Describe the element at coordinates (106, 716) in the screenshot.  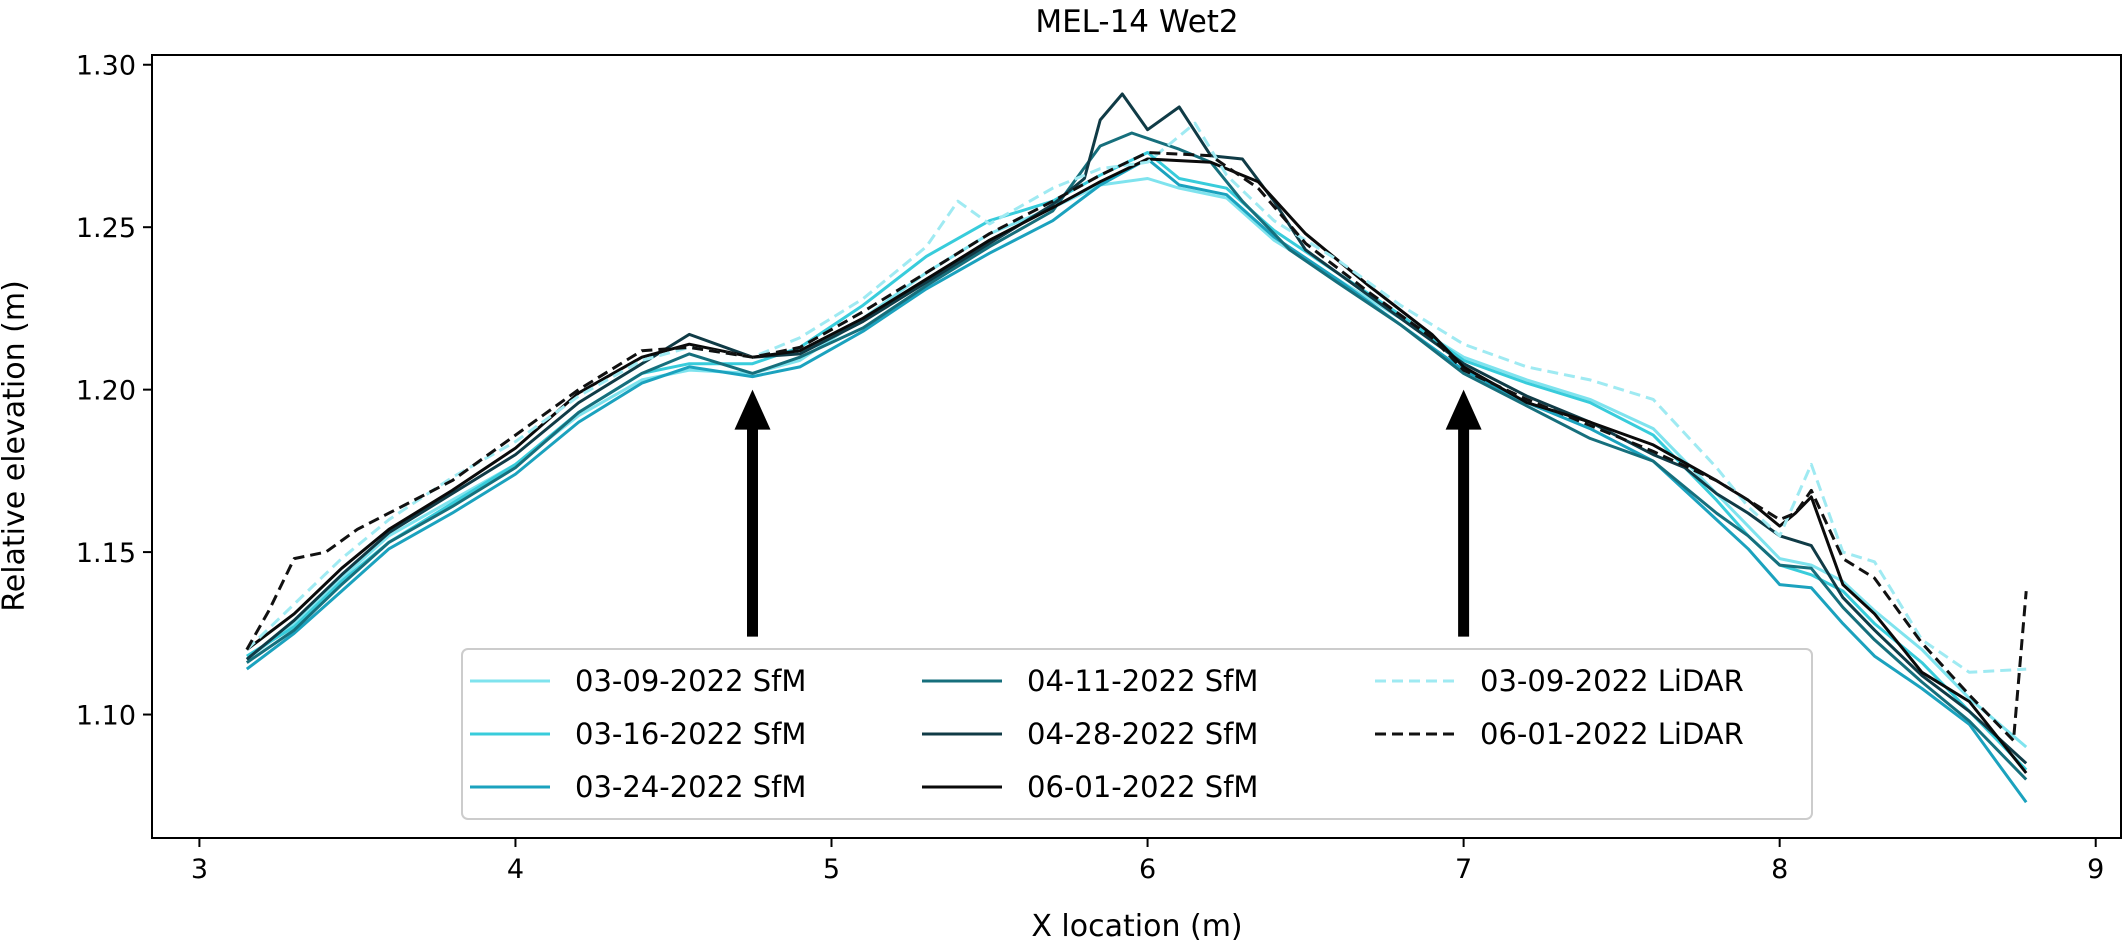
I see `y-tick-label: 1.10` at that location.